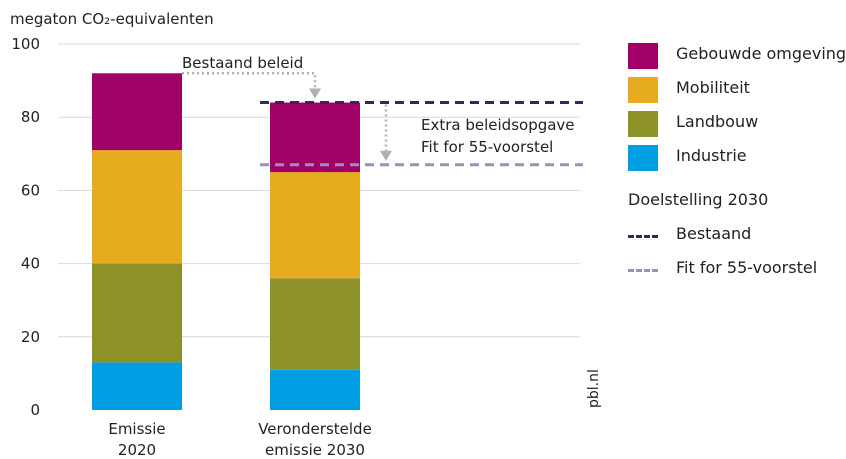 This screenshot has width=846, height=459. I want to click on legend-item: Industrie, so click(735, 159).